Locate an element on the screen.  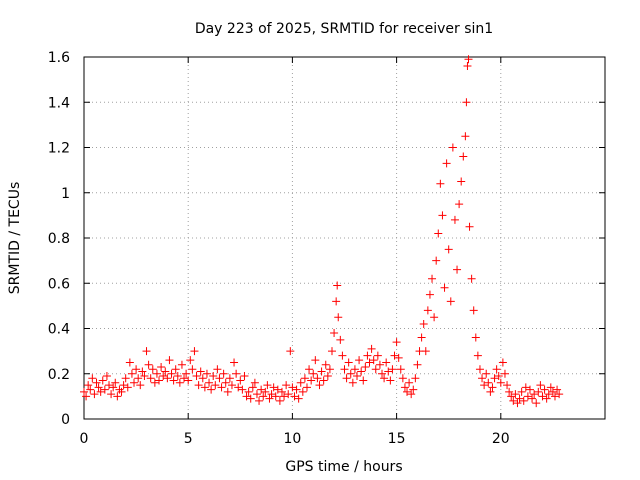
x-tick-label: 20 is located at coordinates (501, 439).